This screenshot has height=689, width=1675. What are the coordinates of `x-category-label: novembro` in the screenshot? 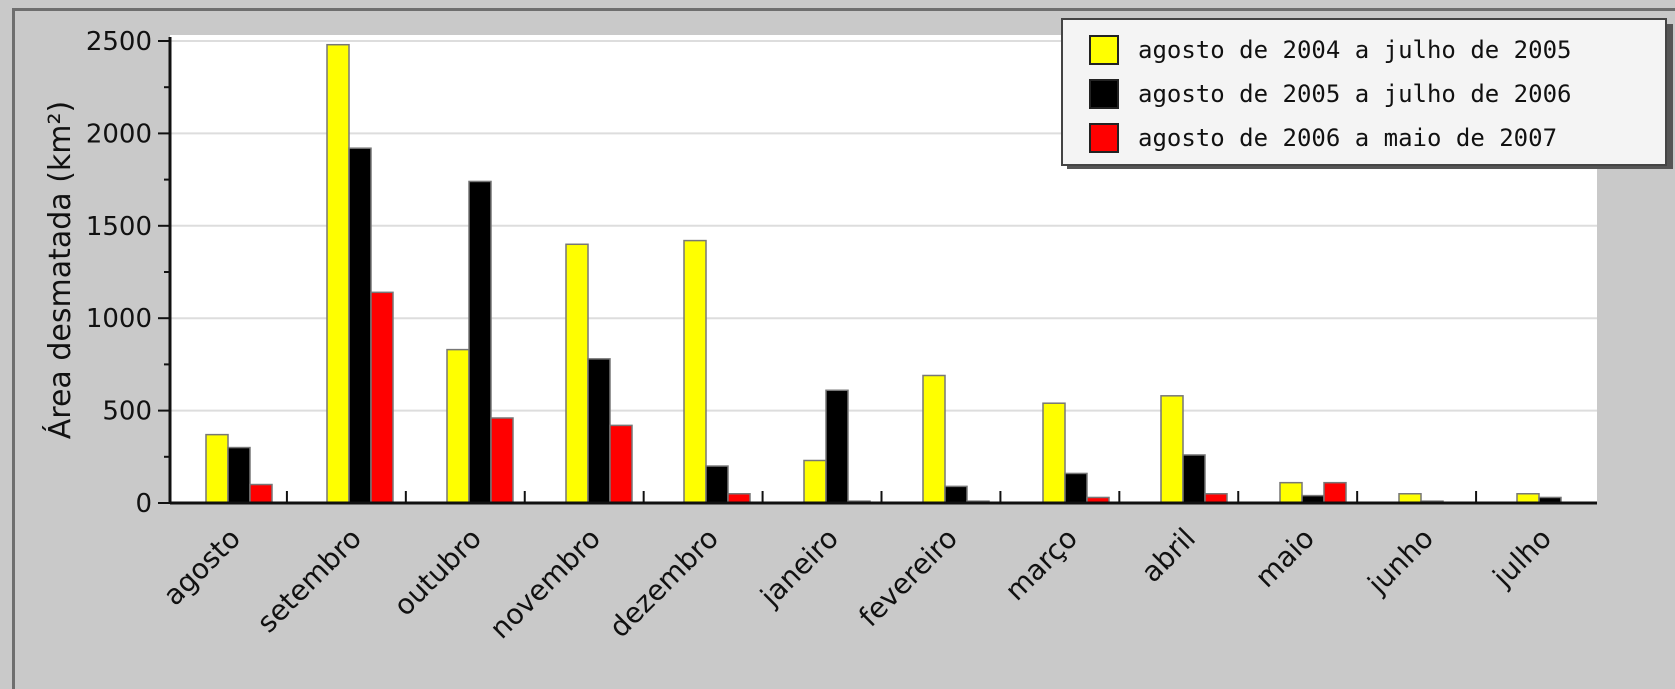 It's located at (545, 584).